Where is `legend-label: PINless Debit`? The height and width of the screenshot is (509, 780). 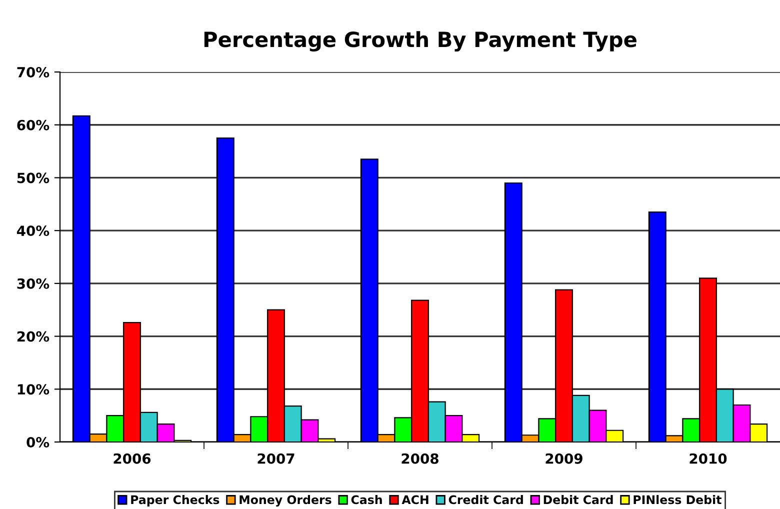
legend-label: PINless Debit is located at coordinates (678, 499).